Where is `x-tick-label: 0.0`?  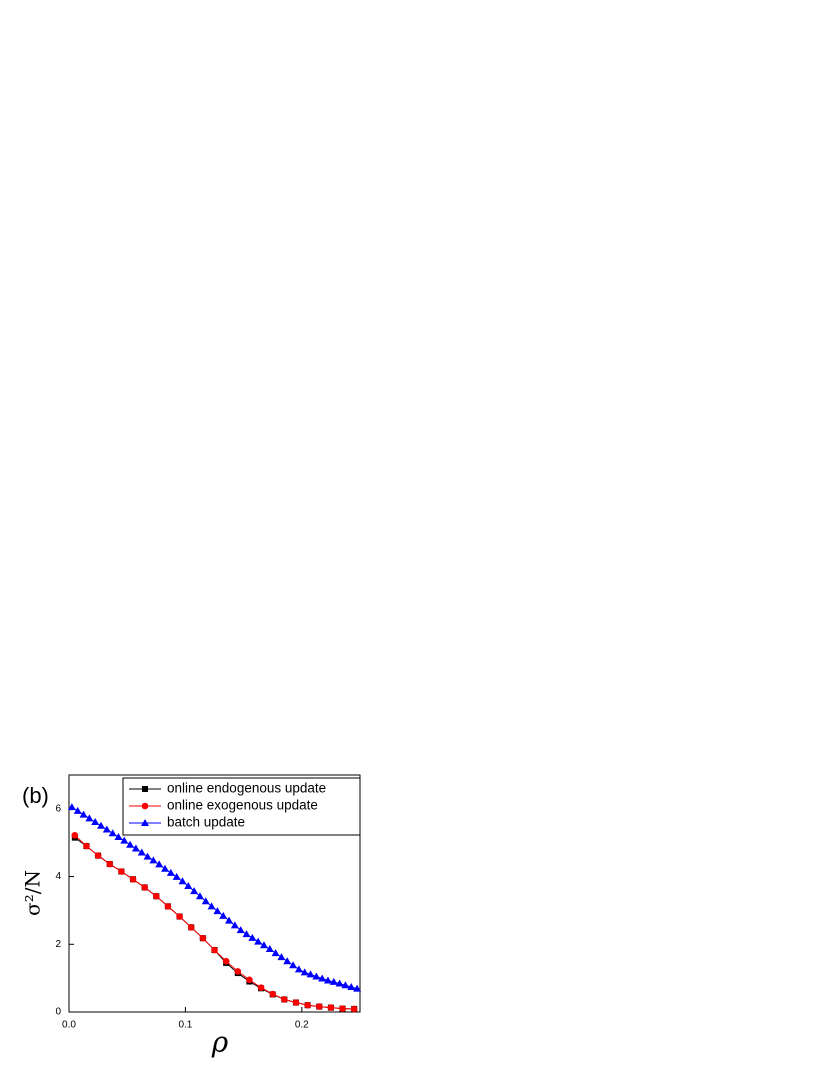
x-tick-label: 0.0 is located at coordinates (69, 1025).